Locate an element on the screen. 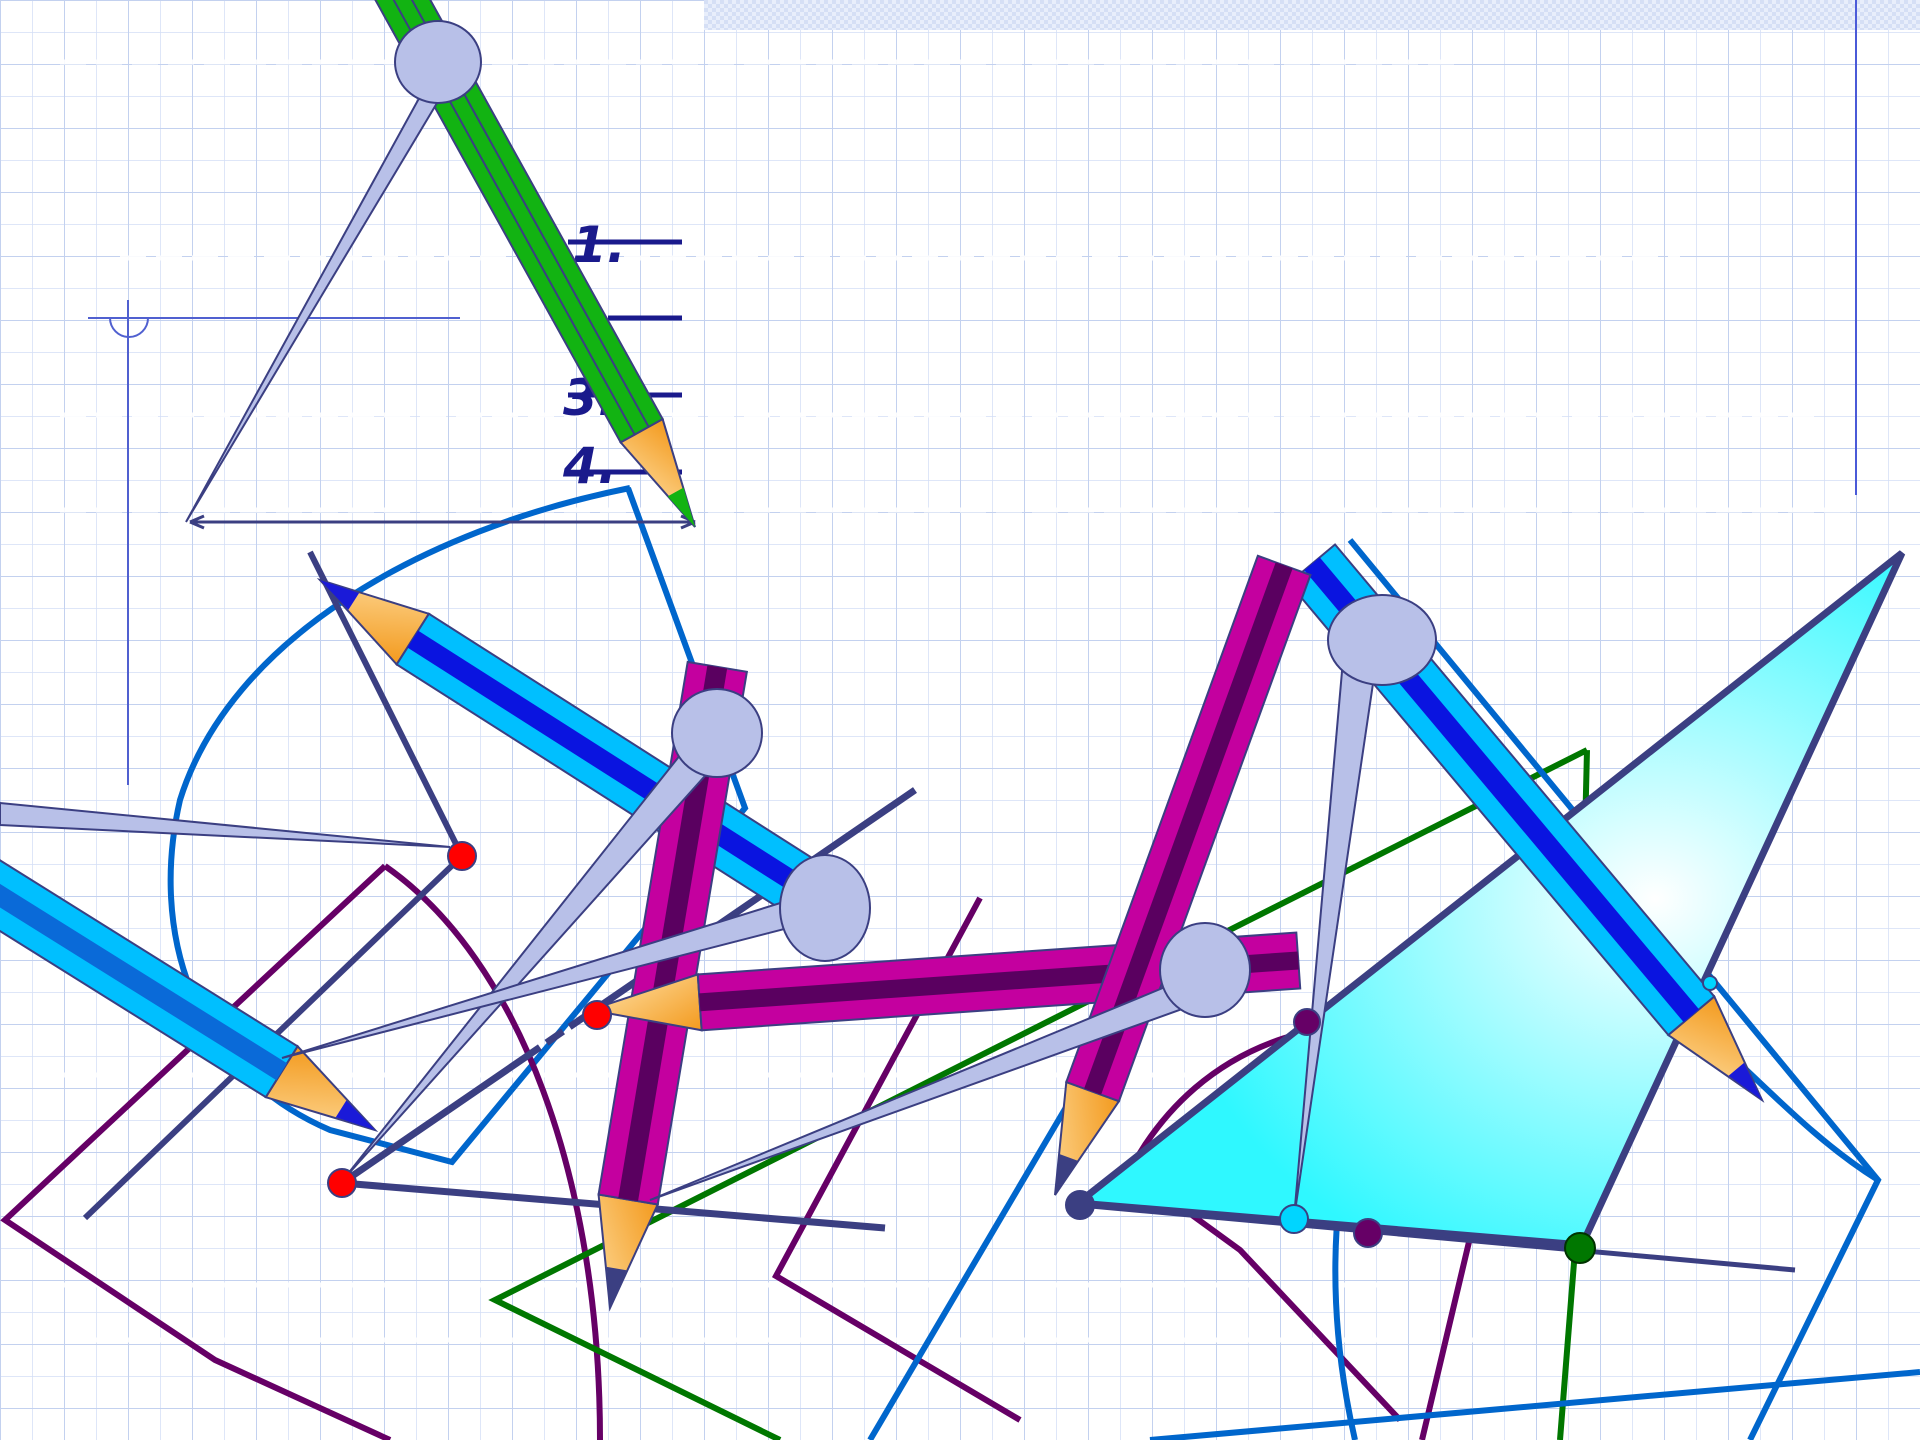 The width and height of the screenshot is (1920, 1440). list-number-1: 1. is located at coordinates (599, 245).